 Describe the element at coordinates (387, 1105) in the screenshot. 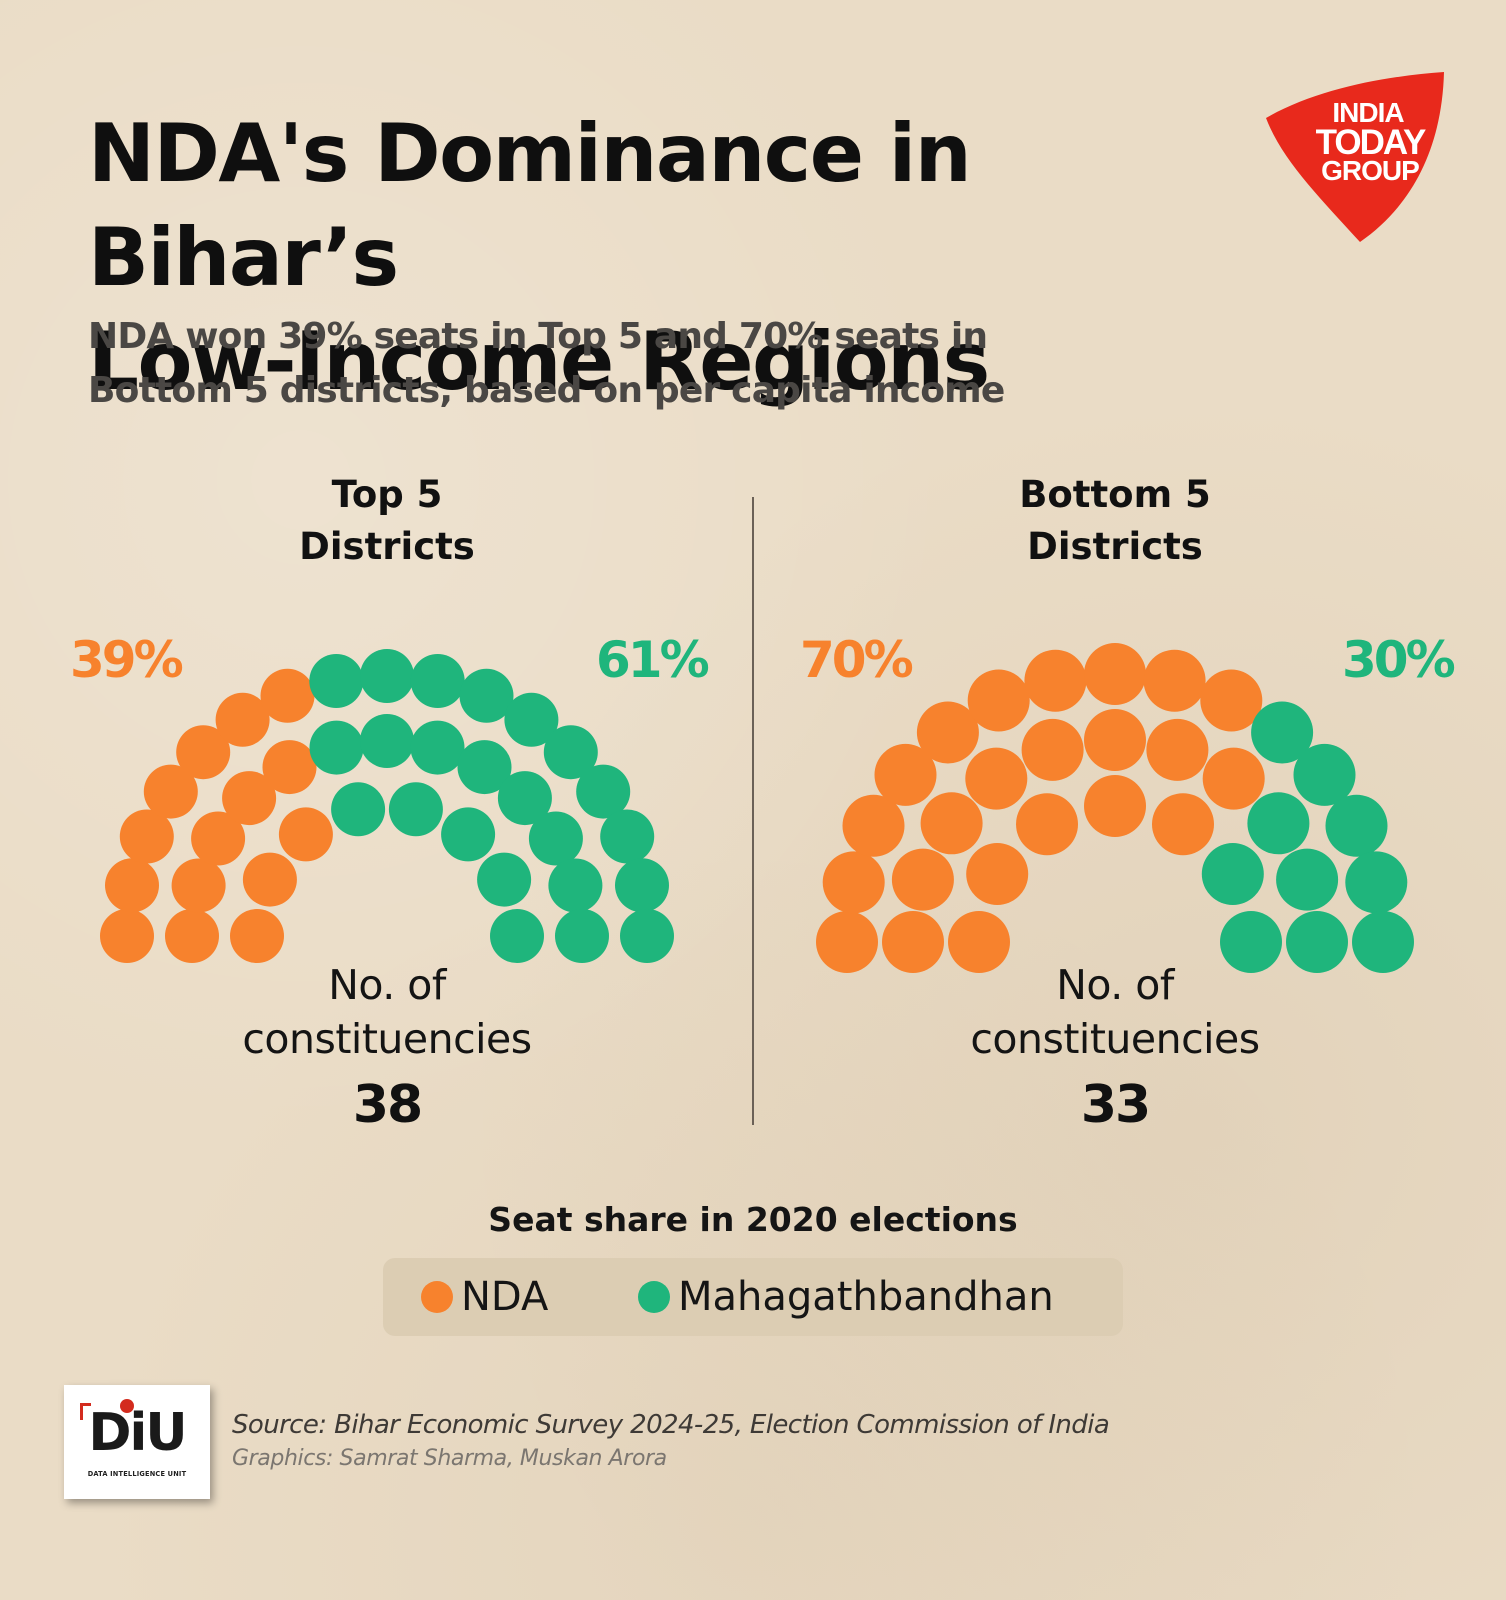

I see `constituencies-total: 38` at that location.